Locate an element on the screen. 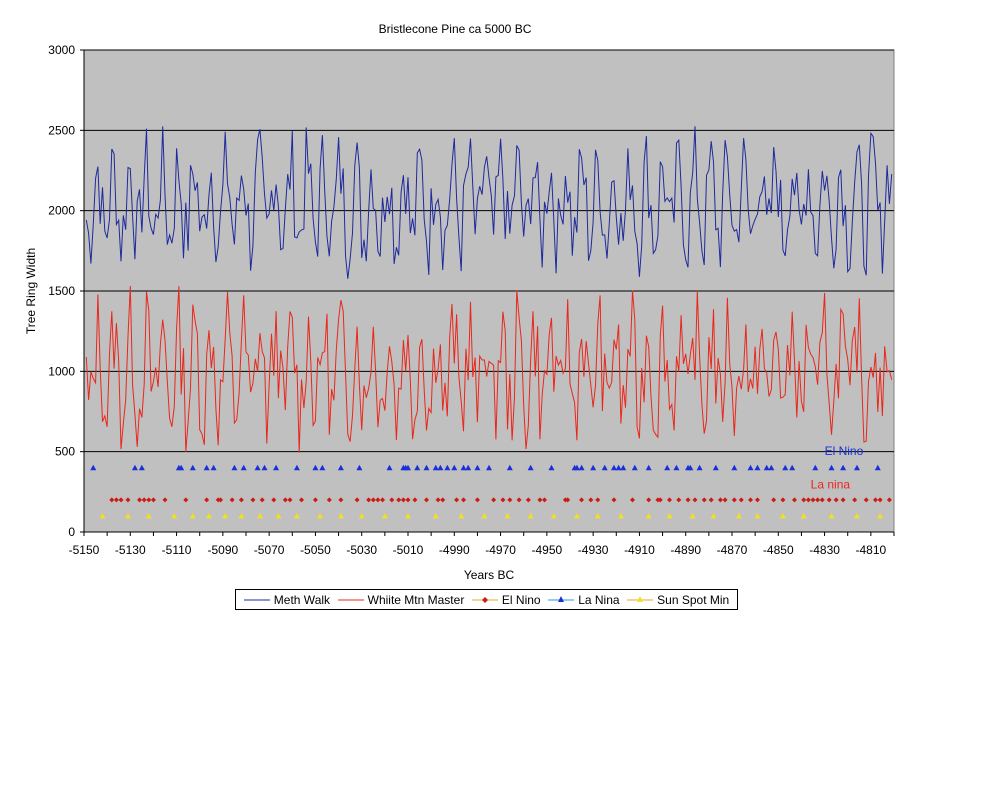  legend-label: El Nino is located at coordinates (521, 599).